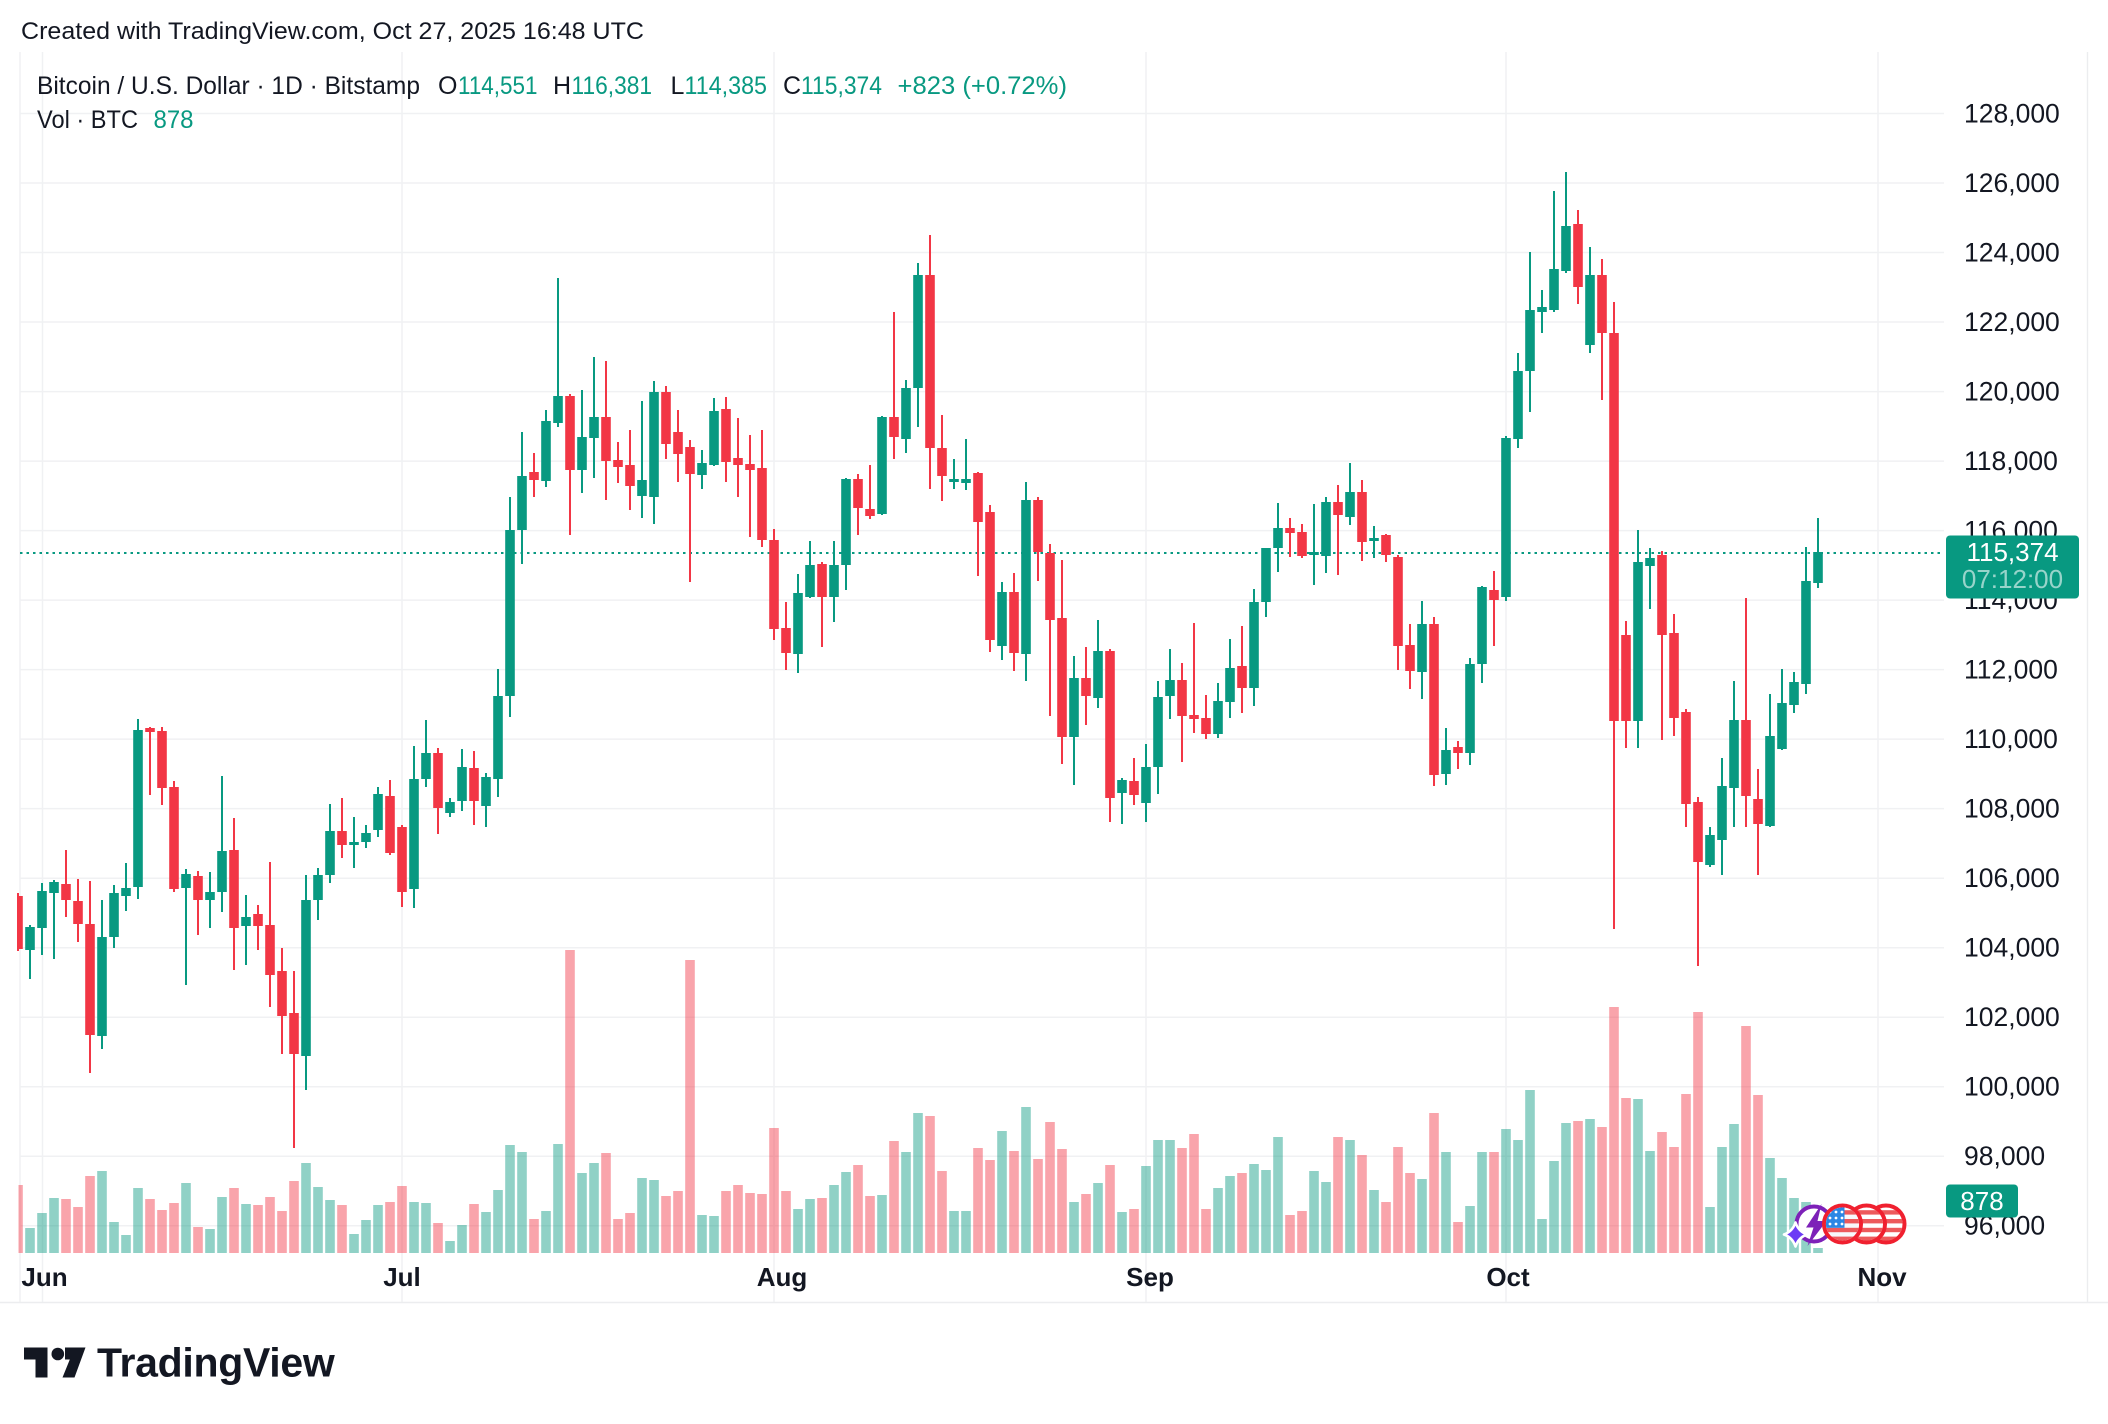  Describe the element at coordinates (2012, 183) in the screenshot. I see `svg-text: 126,000` at that location.